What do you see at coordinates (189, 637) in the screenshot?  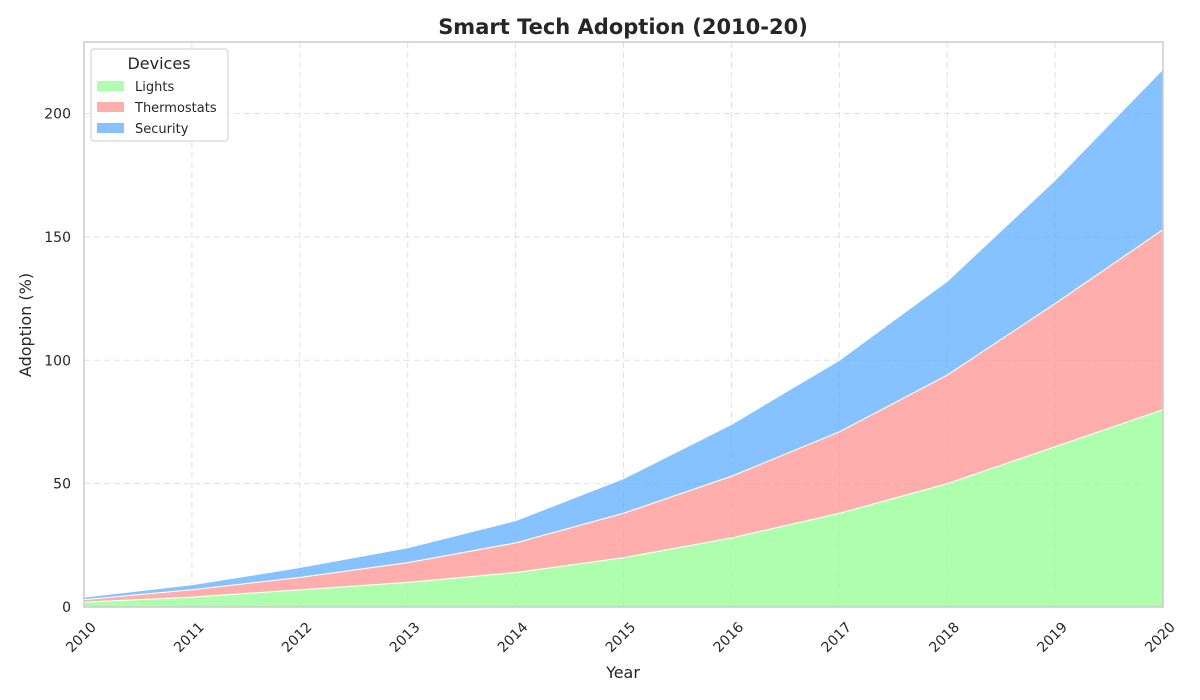 I see `x-tick-label: 2011` at bounding box center [189, 637].